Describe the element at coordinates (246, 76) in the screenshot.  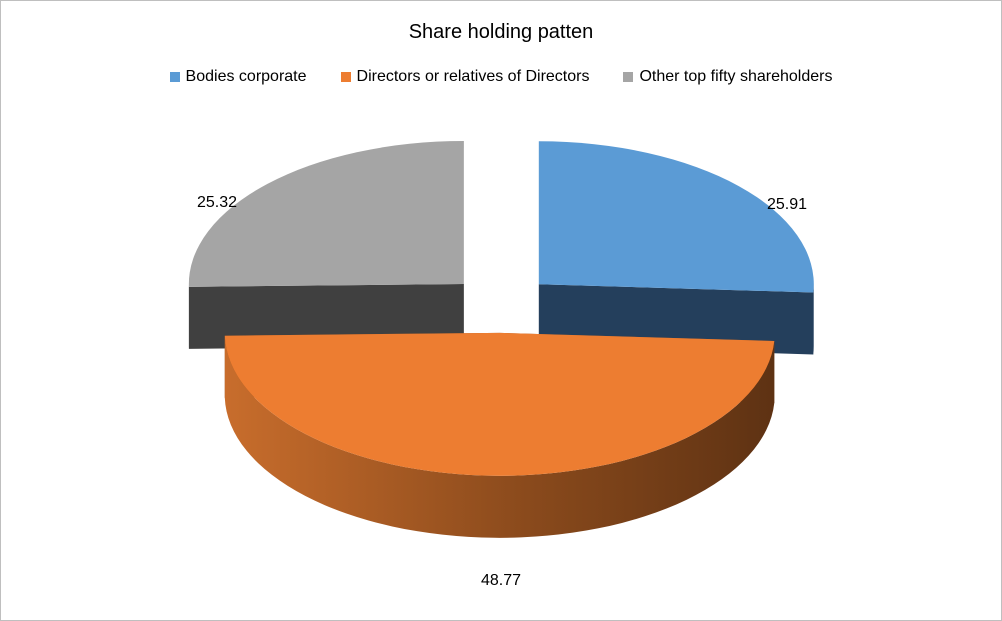
I see `legend-label: Bodies corporate` at that location.